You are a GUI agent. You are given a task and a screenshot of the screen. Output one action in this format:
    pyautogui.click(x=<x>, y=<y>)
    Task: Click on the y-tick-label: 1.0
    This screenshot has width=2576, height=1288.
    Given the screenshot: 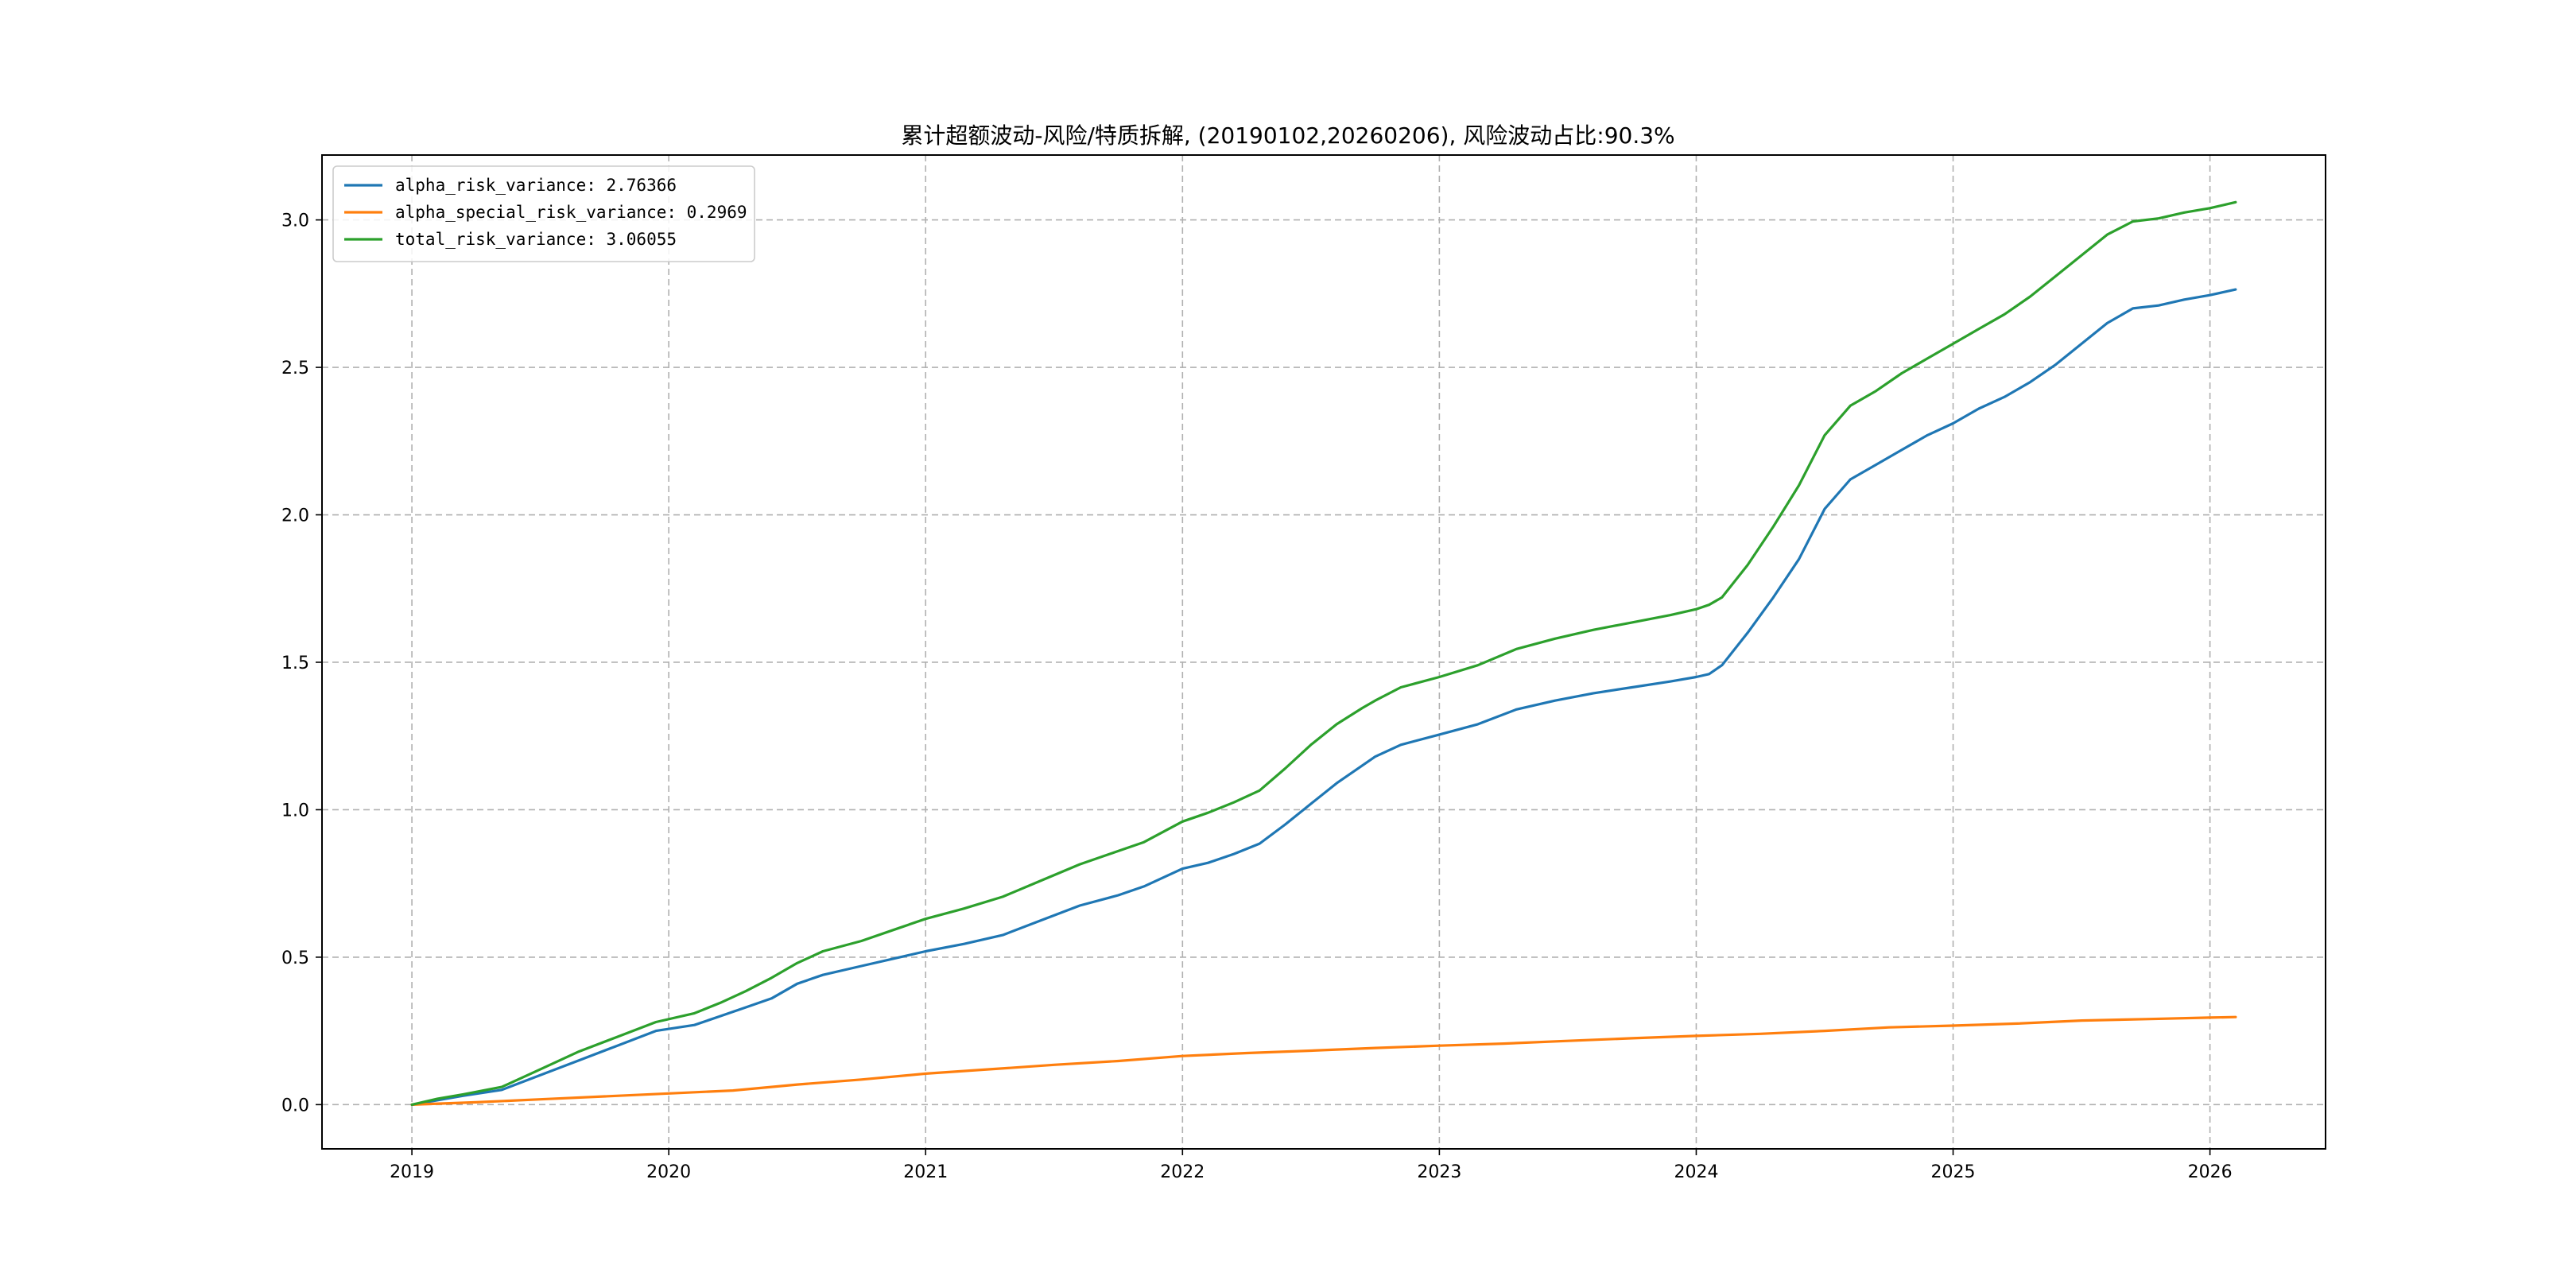 What is the action you would take?
    pyautogui.click(x=295, y=811)
    